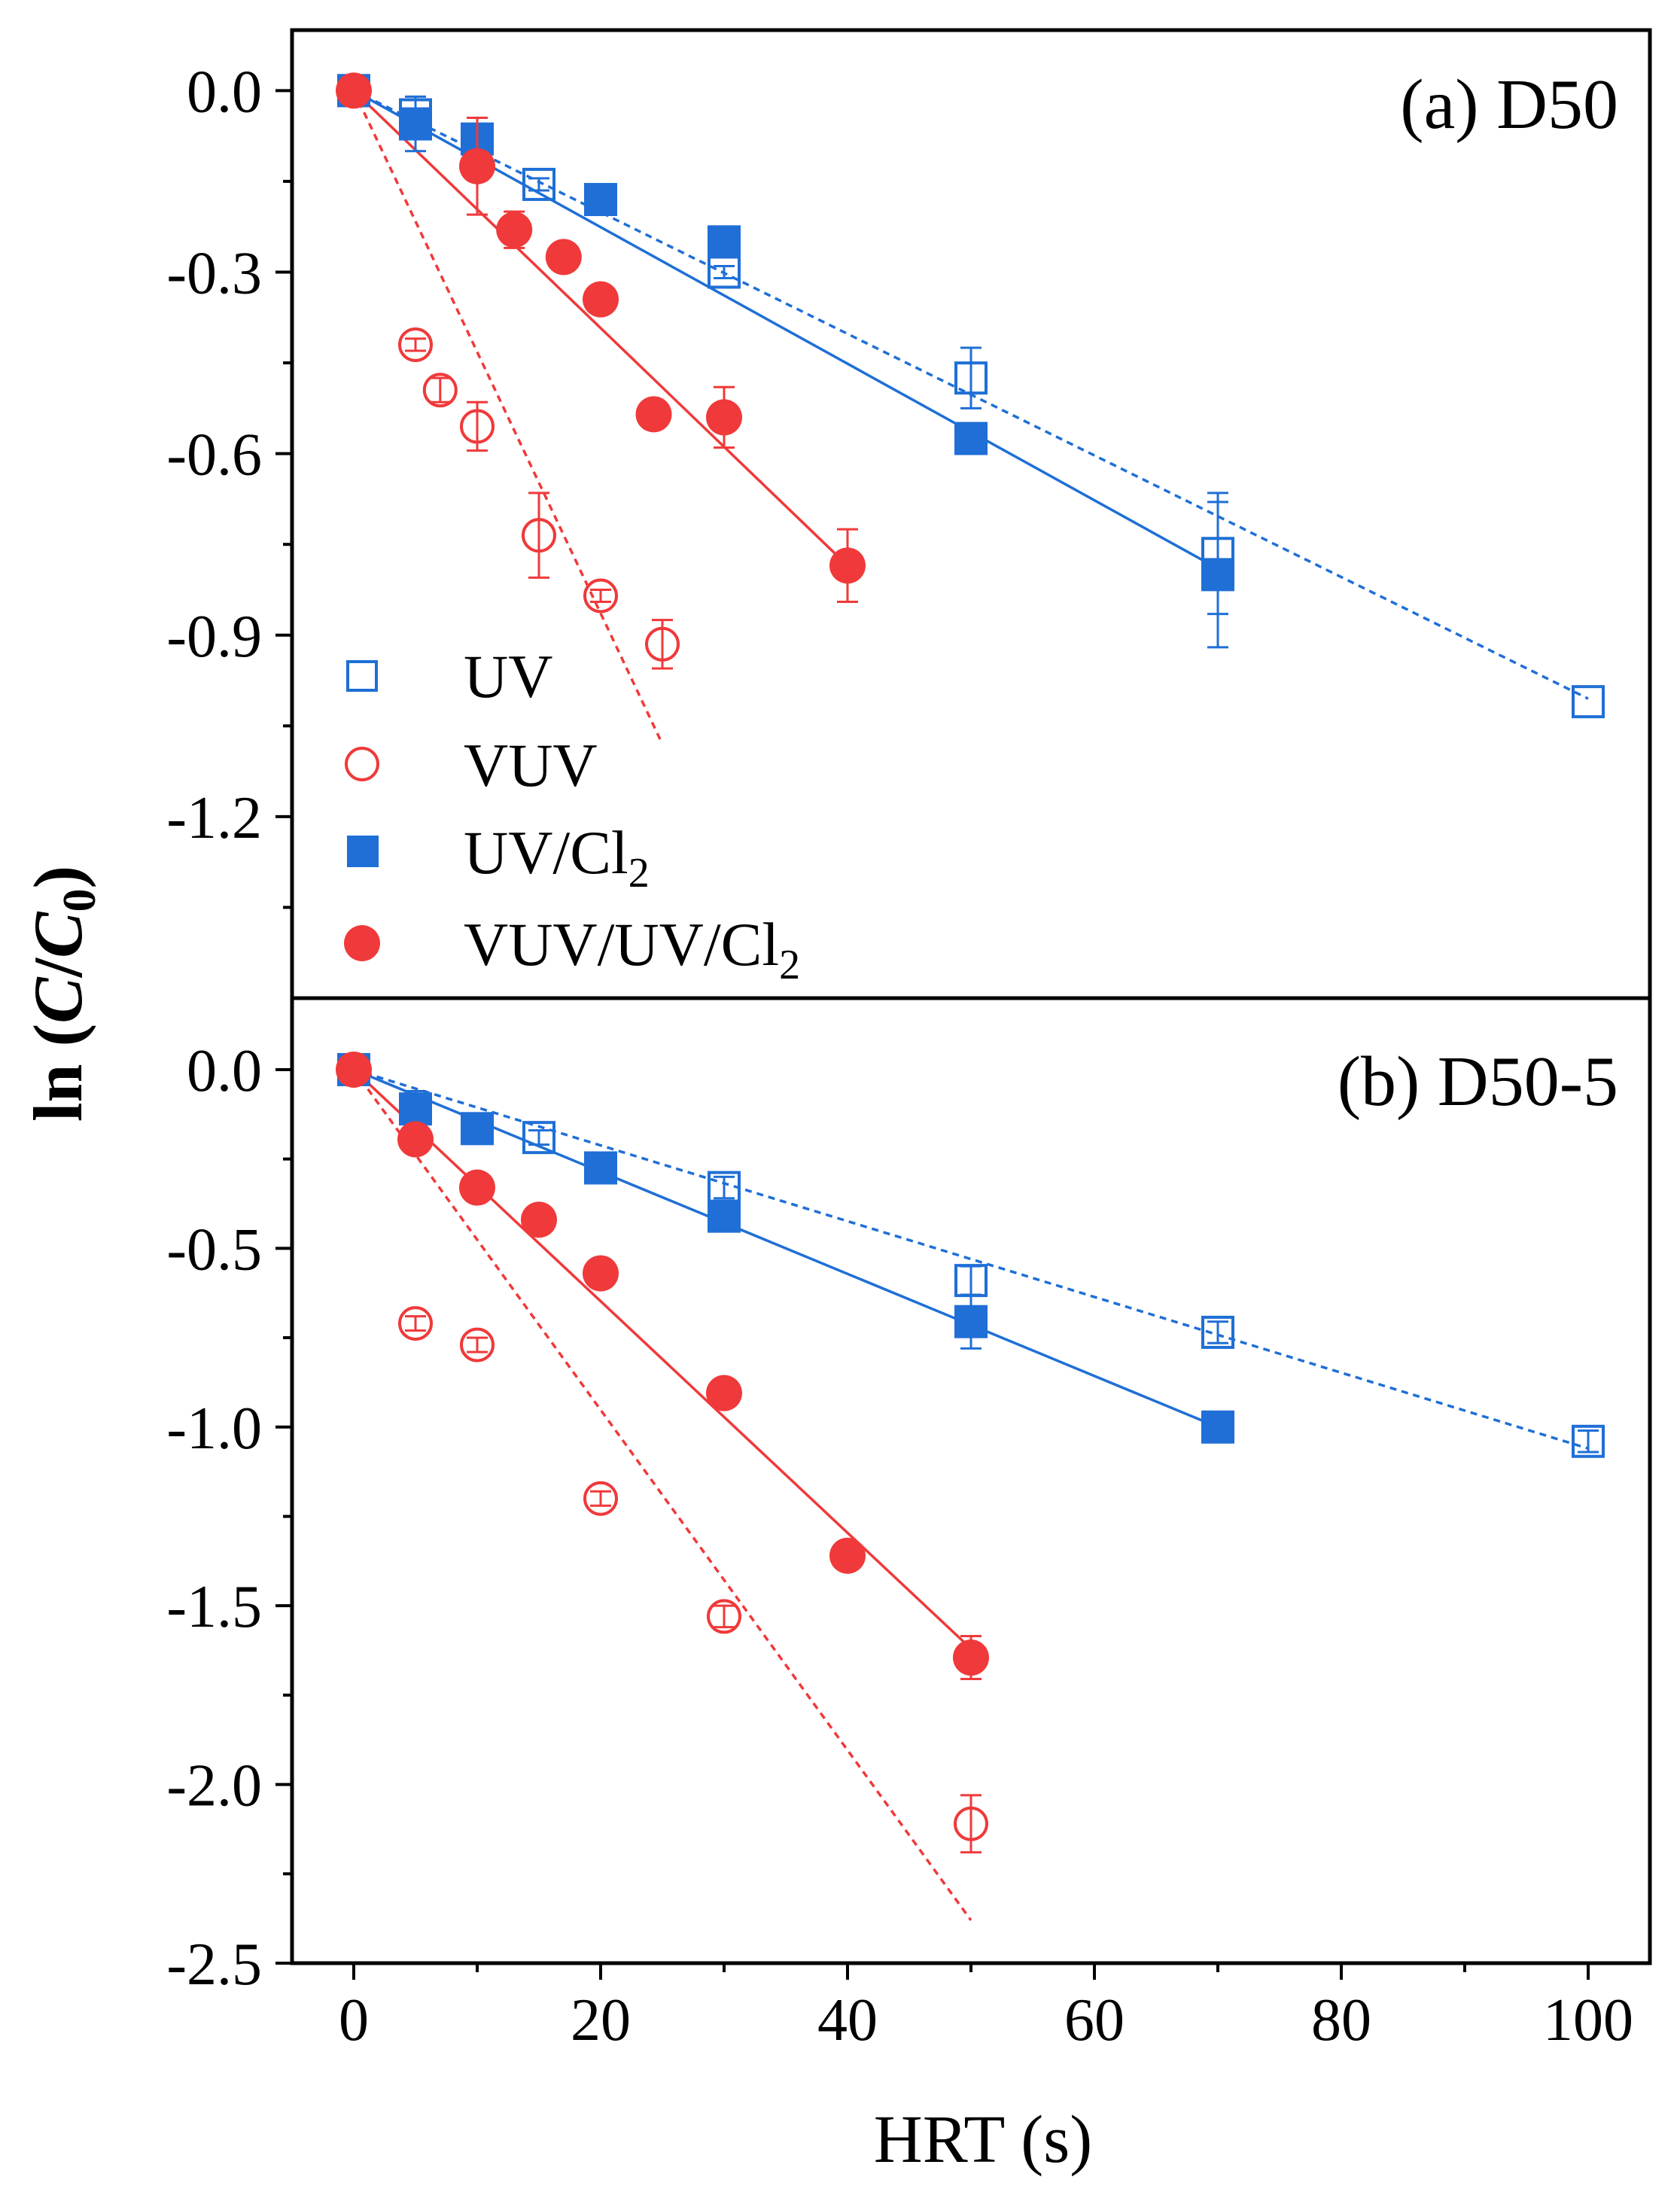 The width and height of the screenshot is (1680, 2192). I want to click on panel-a-ytick-label: -0.9, so click(214, 637).